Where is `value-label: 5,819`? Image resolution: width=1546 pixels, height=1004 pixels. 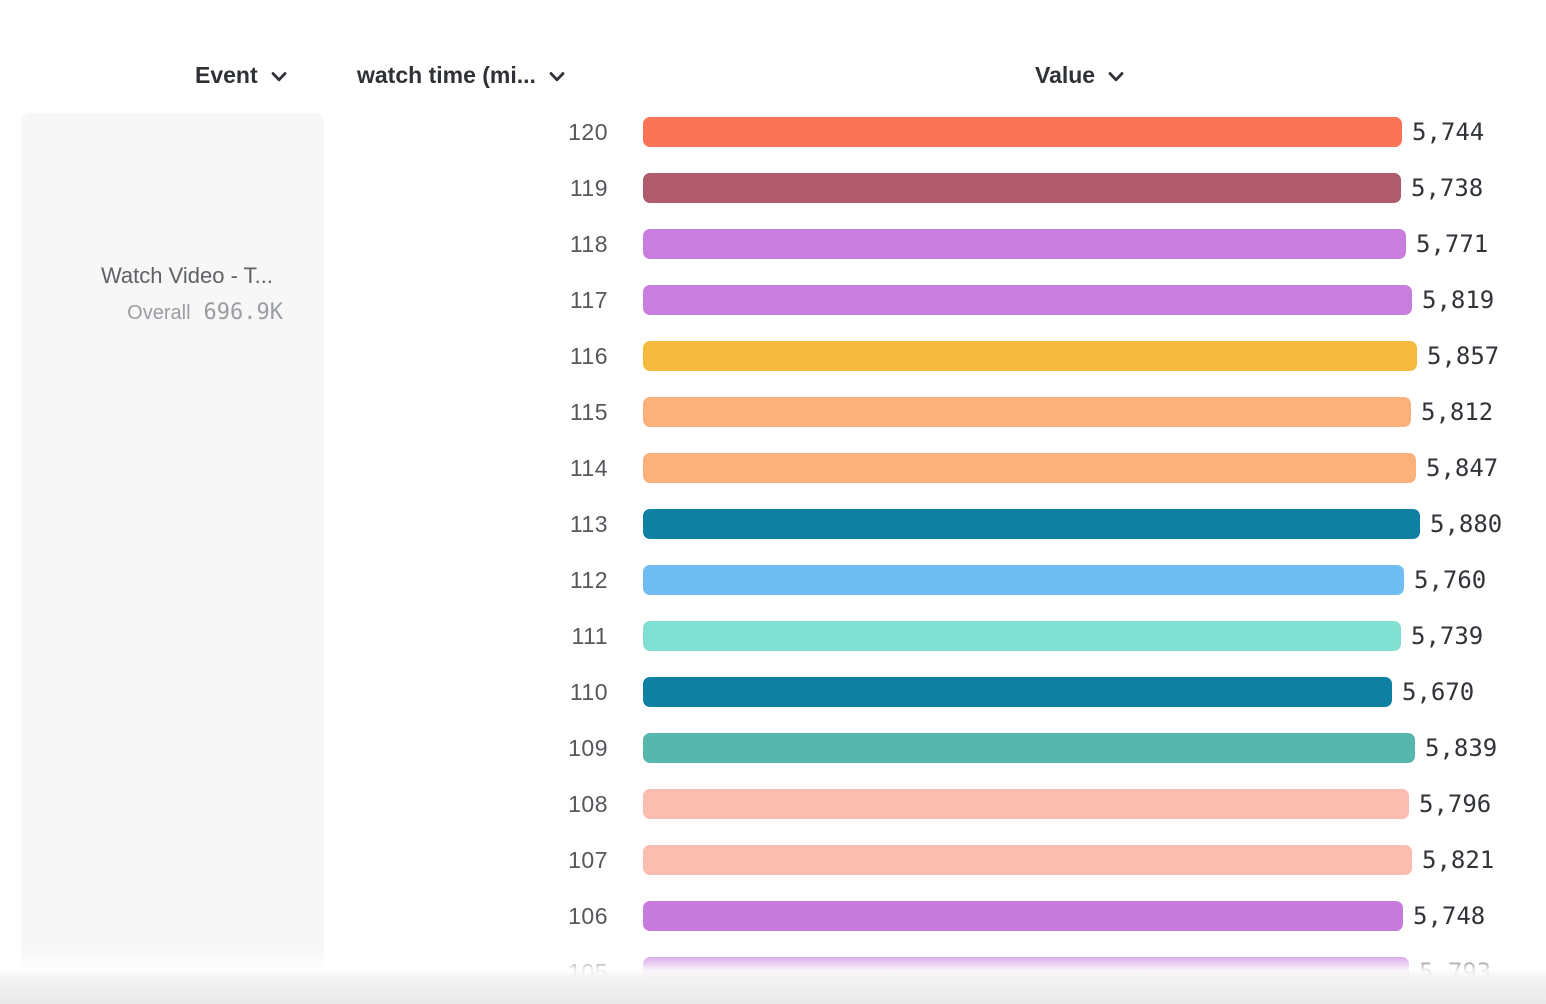
value-label: 5,819 is located at coordinates (1458, 300).